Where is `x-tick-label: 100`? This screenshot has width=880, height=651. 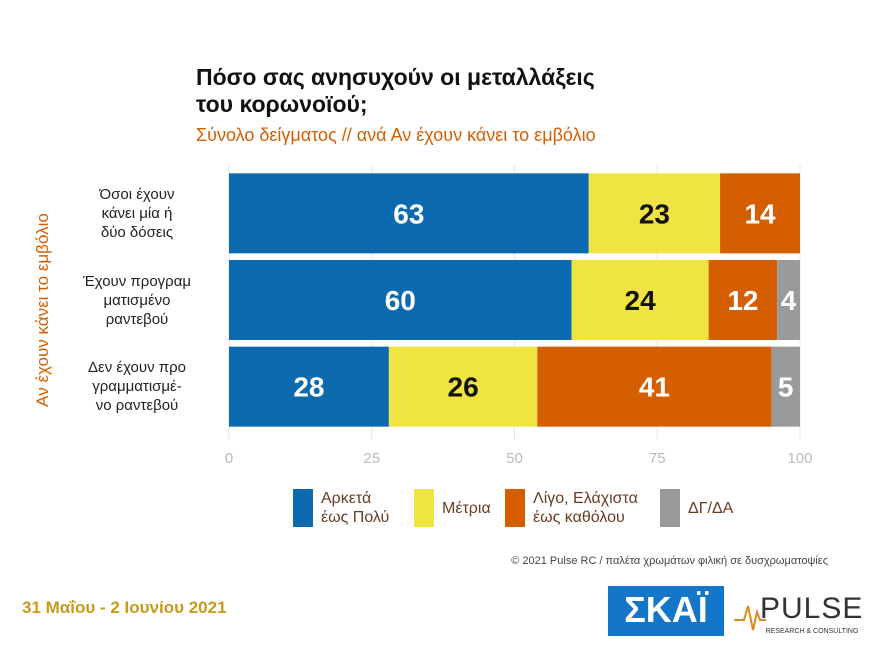
x-tick-label: 100 is located at coordinates (799, 458).